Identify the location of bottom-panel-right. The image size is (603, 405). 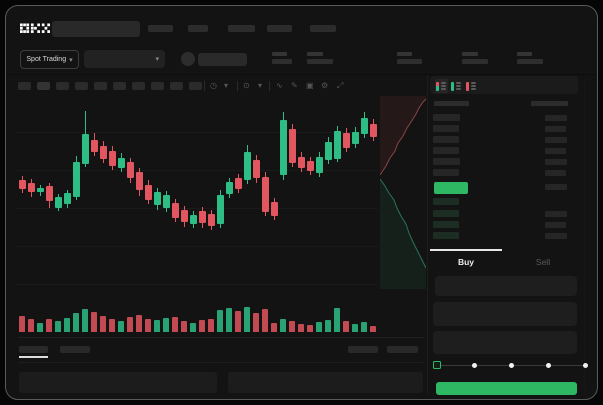
(325, 382).